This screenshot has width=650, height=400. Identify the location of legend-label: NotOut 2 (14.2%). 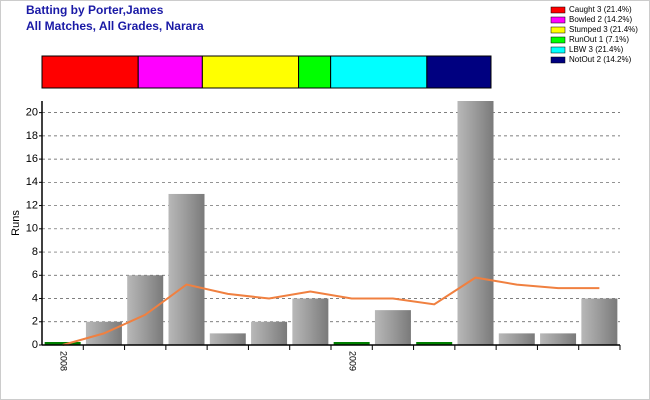
(600, 59).